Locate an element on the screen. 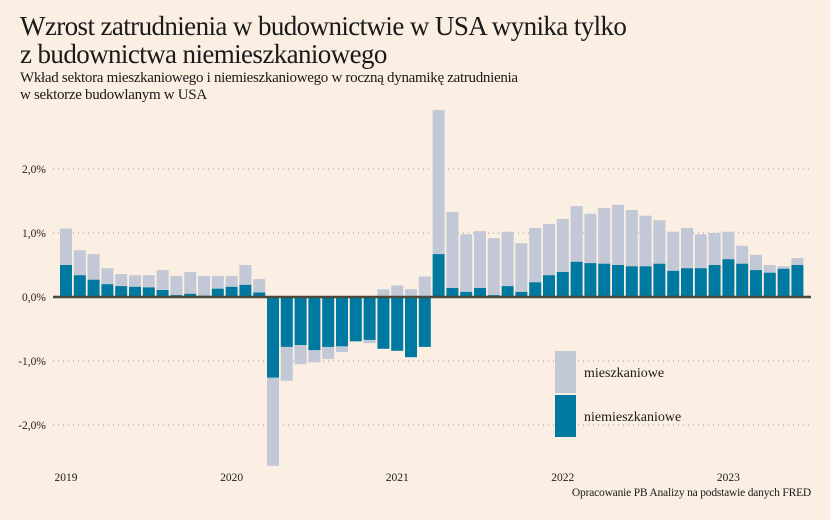 The image size is (830, 520). x-axis-labels: 2019 2020 2021 2022 2023 is located at coordinates (398, 478).